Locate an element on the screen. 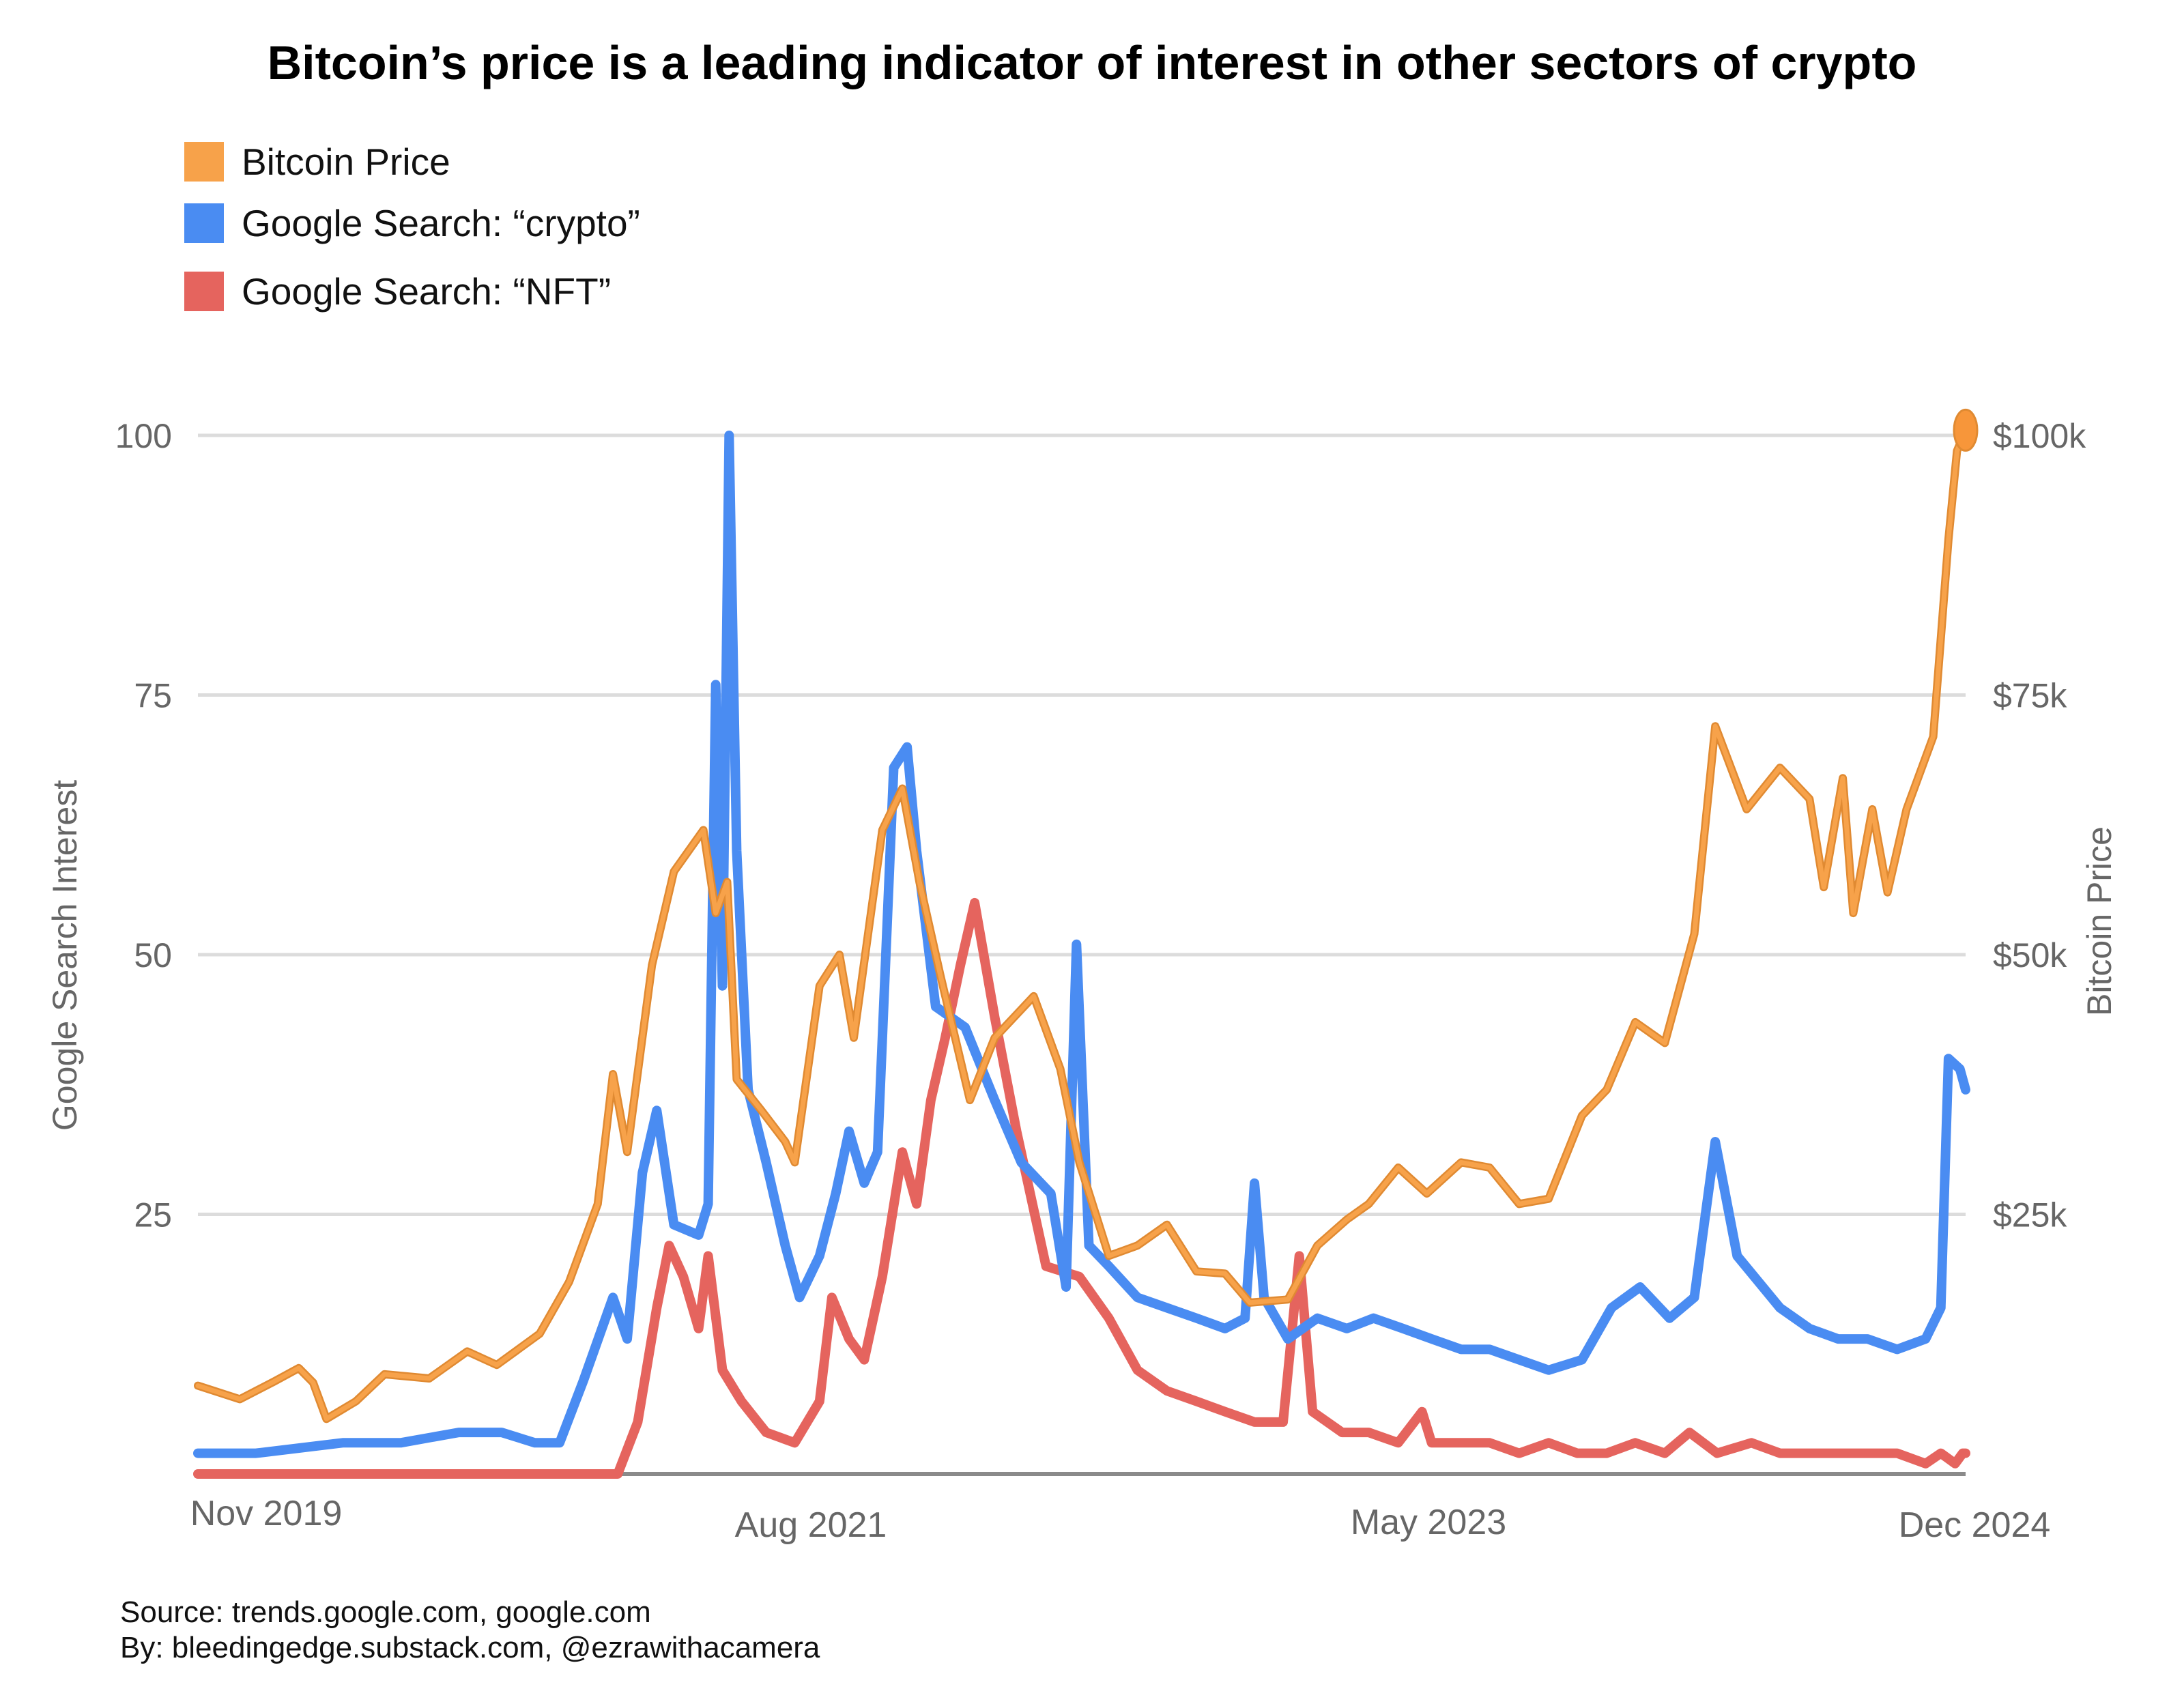 The height and width of the screenshot is (1706, 2184). legend-label-search-crypto: Google Search: “crypto” is located at coordinates (441, 223).